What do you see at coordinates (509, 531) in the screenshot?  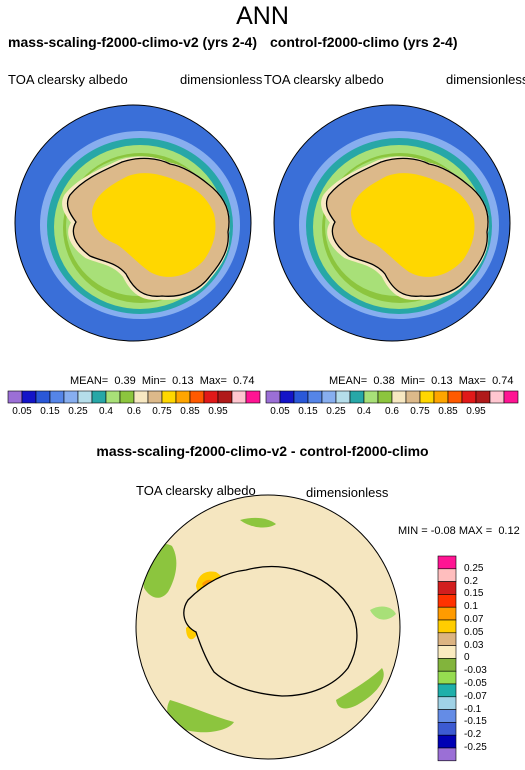 I see `diff-max-value: 0.12` at bounding box center [509, 531].